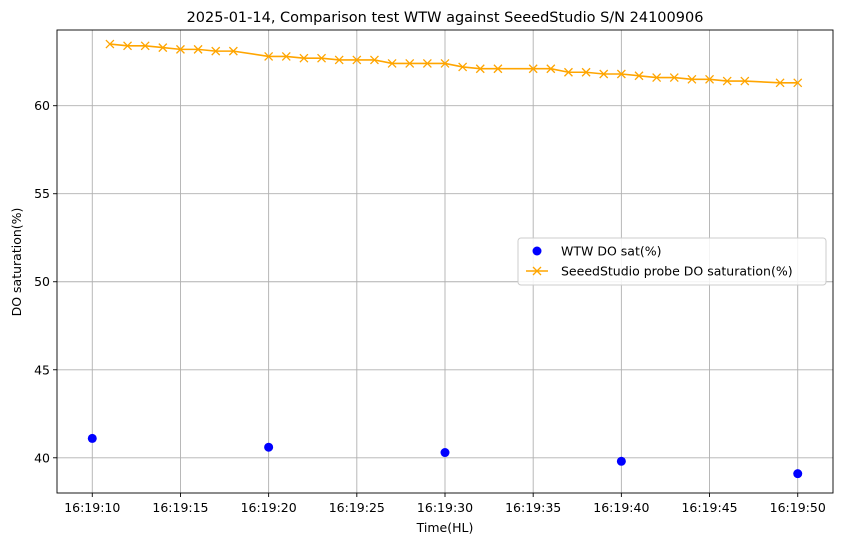 The width and height of the screenshot is (842, 545). Describe the element at coordinates (42, 281) in the screenshot. I see `y-tick-label: 50` at that location.